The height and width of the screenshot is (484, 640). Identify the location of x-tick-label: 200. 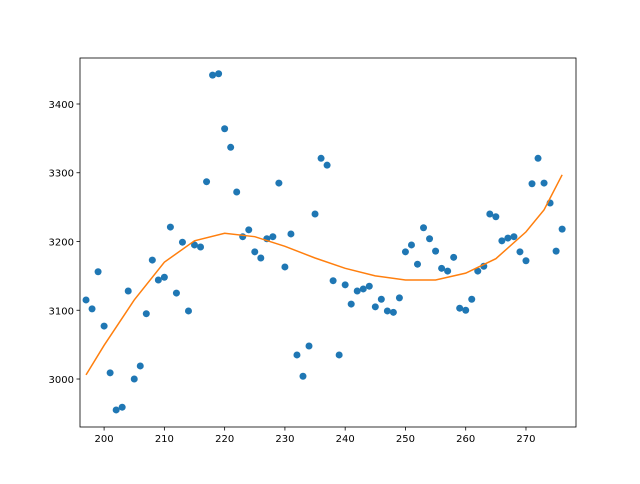
(104, 439).